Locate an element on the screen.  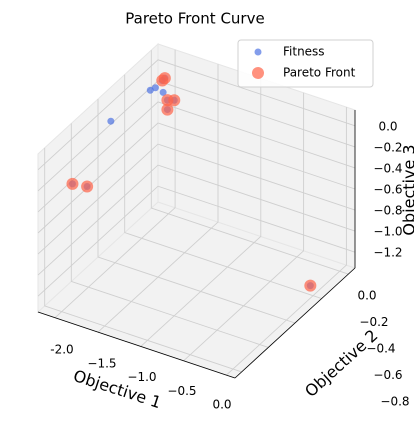
z-tick-label: −0.6 is located at coordinates (387, 190).